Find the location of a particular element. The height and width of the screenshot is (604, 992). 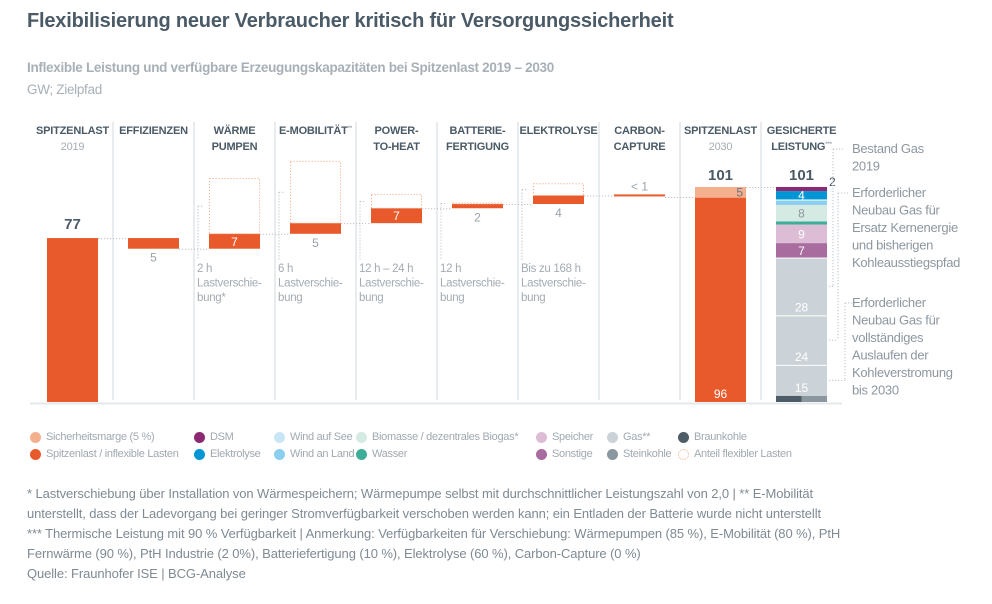

legend-label: Sicherheitsmarge (5 %) is located at coordinates (100, 437).